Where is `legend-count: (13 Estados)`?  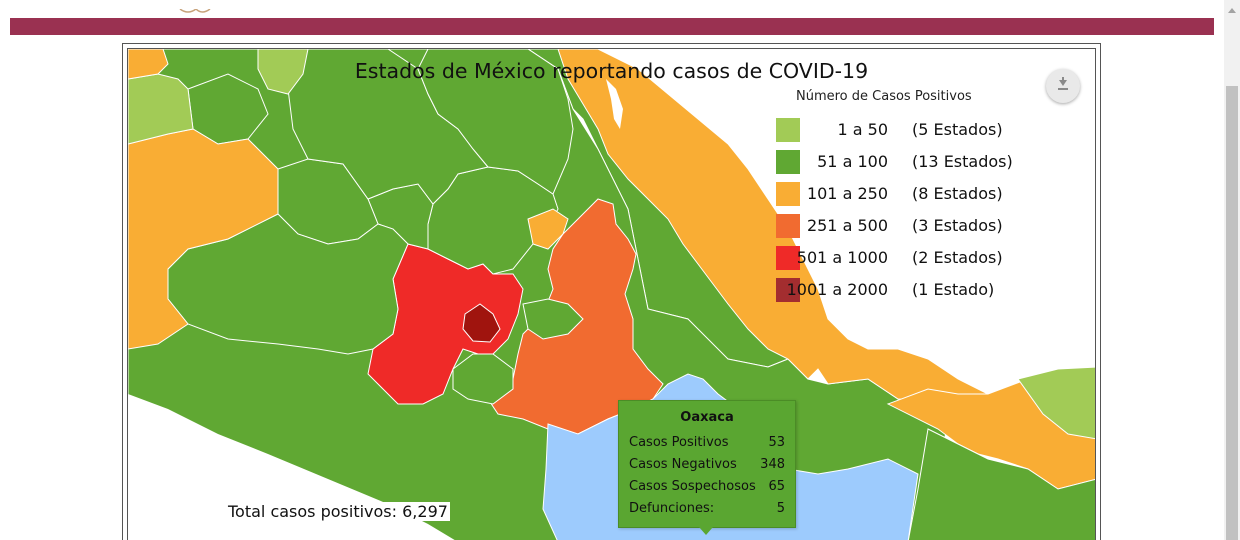
legend-count: (13 Estados) is located at coordinates (962, 161).